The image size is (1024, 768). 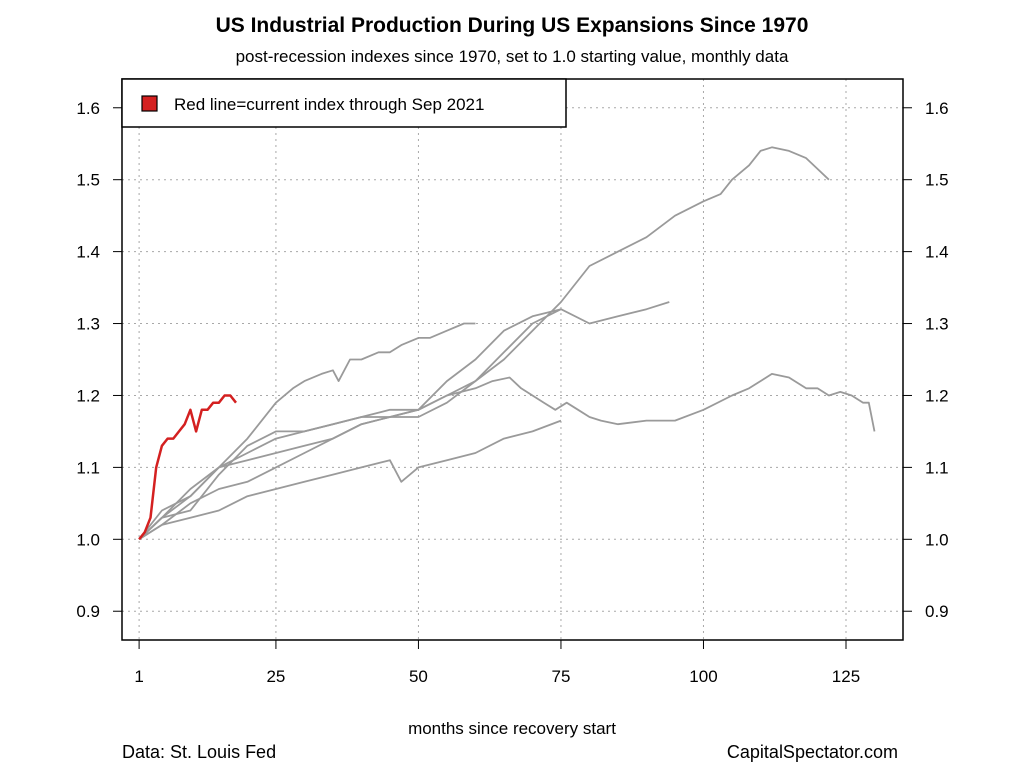 What do you see at coordinates (149, 103) in the screenshot?
I see `legend-swatch` at bounding box center [149, 103].